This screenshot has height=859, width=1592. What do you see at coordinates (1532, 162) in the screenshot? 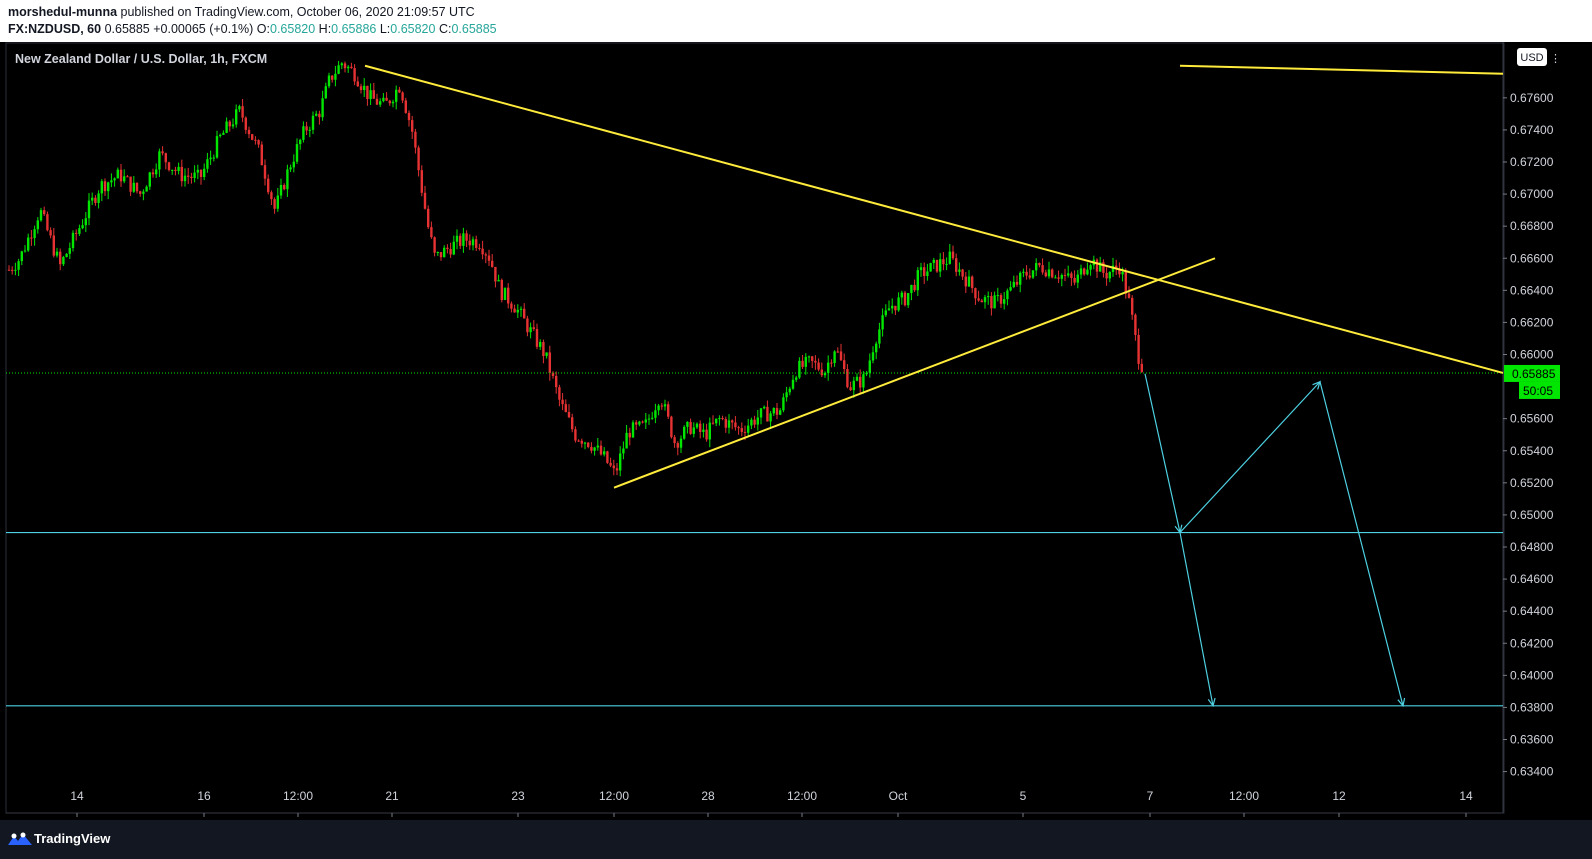
I see `price-tick-label: 0.67200` at bounding box center [1532, 162].